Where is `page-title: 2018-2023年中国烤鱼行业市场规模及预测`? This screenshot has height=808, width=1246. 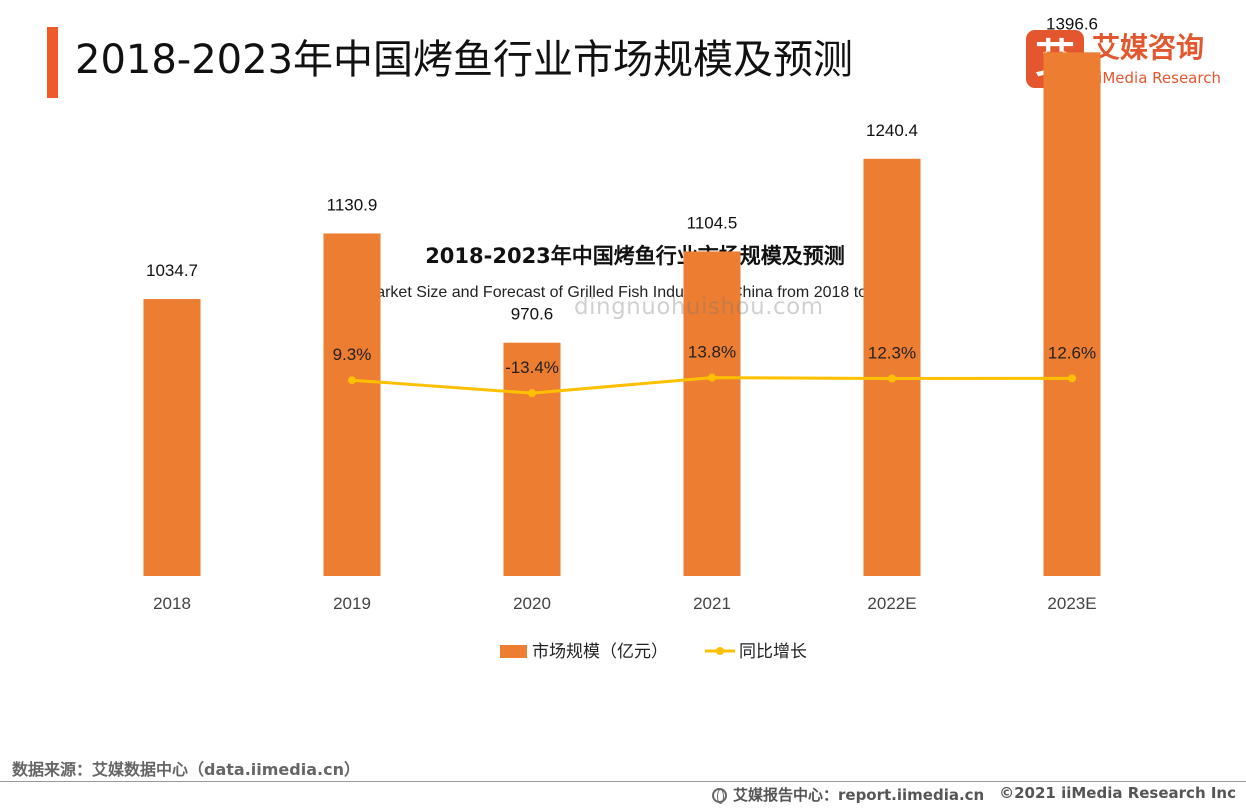
page-title: 2018-2023年中国烤鱼行业市场规模及预测 is located at coordinates (464, 60).